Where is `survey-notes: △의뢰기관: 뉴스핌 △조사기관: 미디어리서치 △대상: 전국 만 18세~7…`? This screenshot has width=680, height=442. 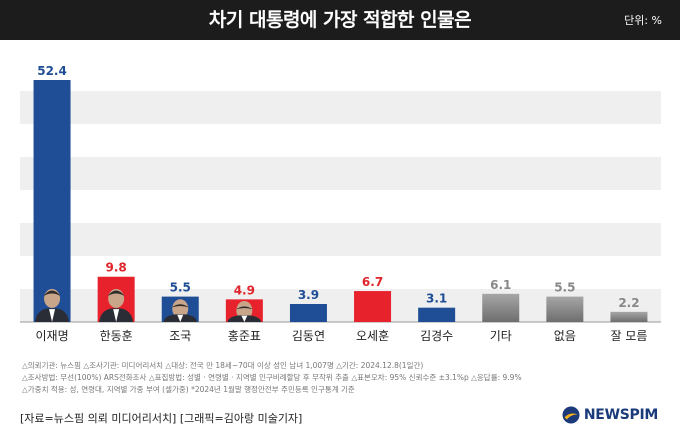
survey-notes: △의뢰기관: 뉴스핌 △조사기관: 미디어리서치 △대상: 전국 만 18세~7… is located at coordinates (342, 378).